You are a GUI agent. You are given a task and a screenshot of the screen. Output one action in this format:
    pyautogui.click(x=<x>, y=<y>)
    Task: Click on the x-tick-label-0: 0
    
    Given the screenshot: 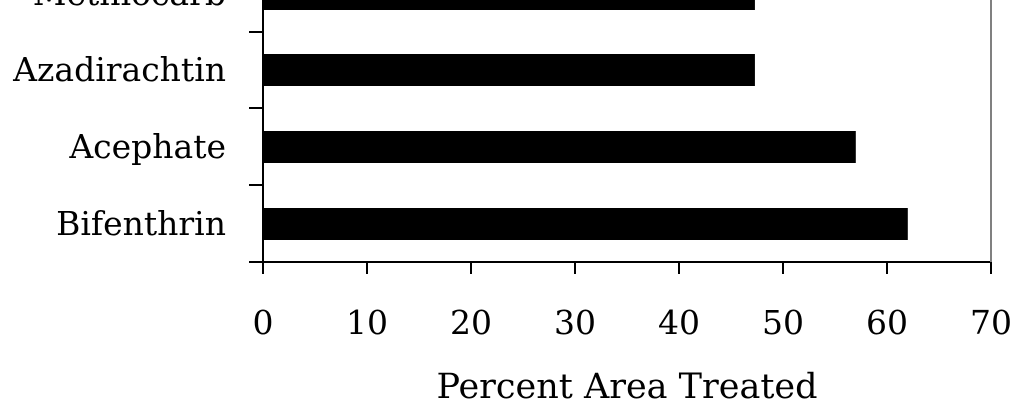 What is the action you would take?
    pyautogui.click(x=263, y=322)
    